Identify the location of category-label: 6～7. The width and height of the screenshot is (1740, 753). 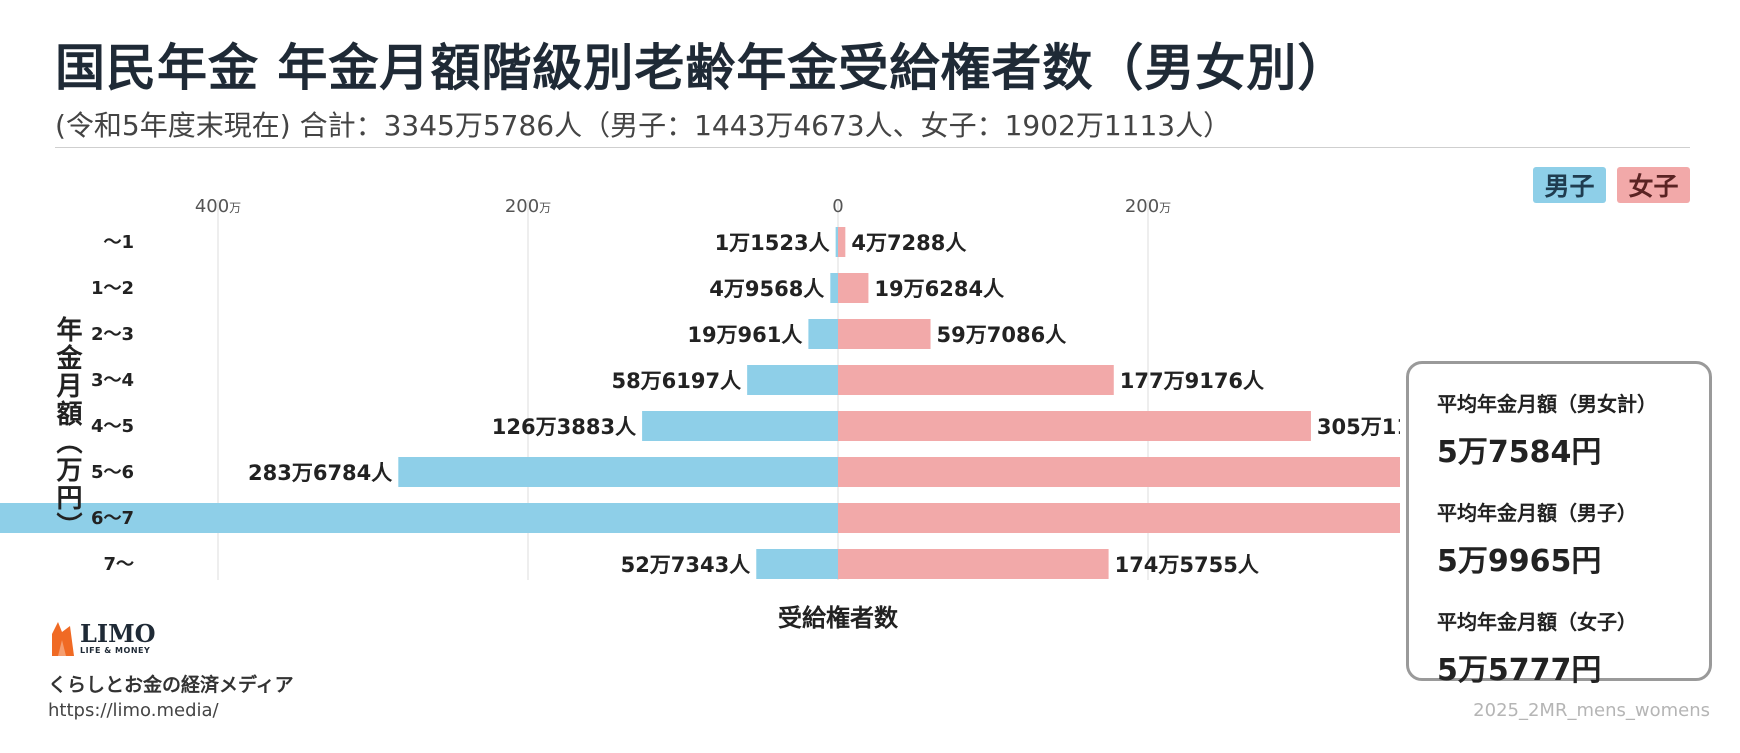
(112, 518).